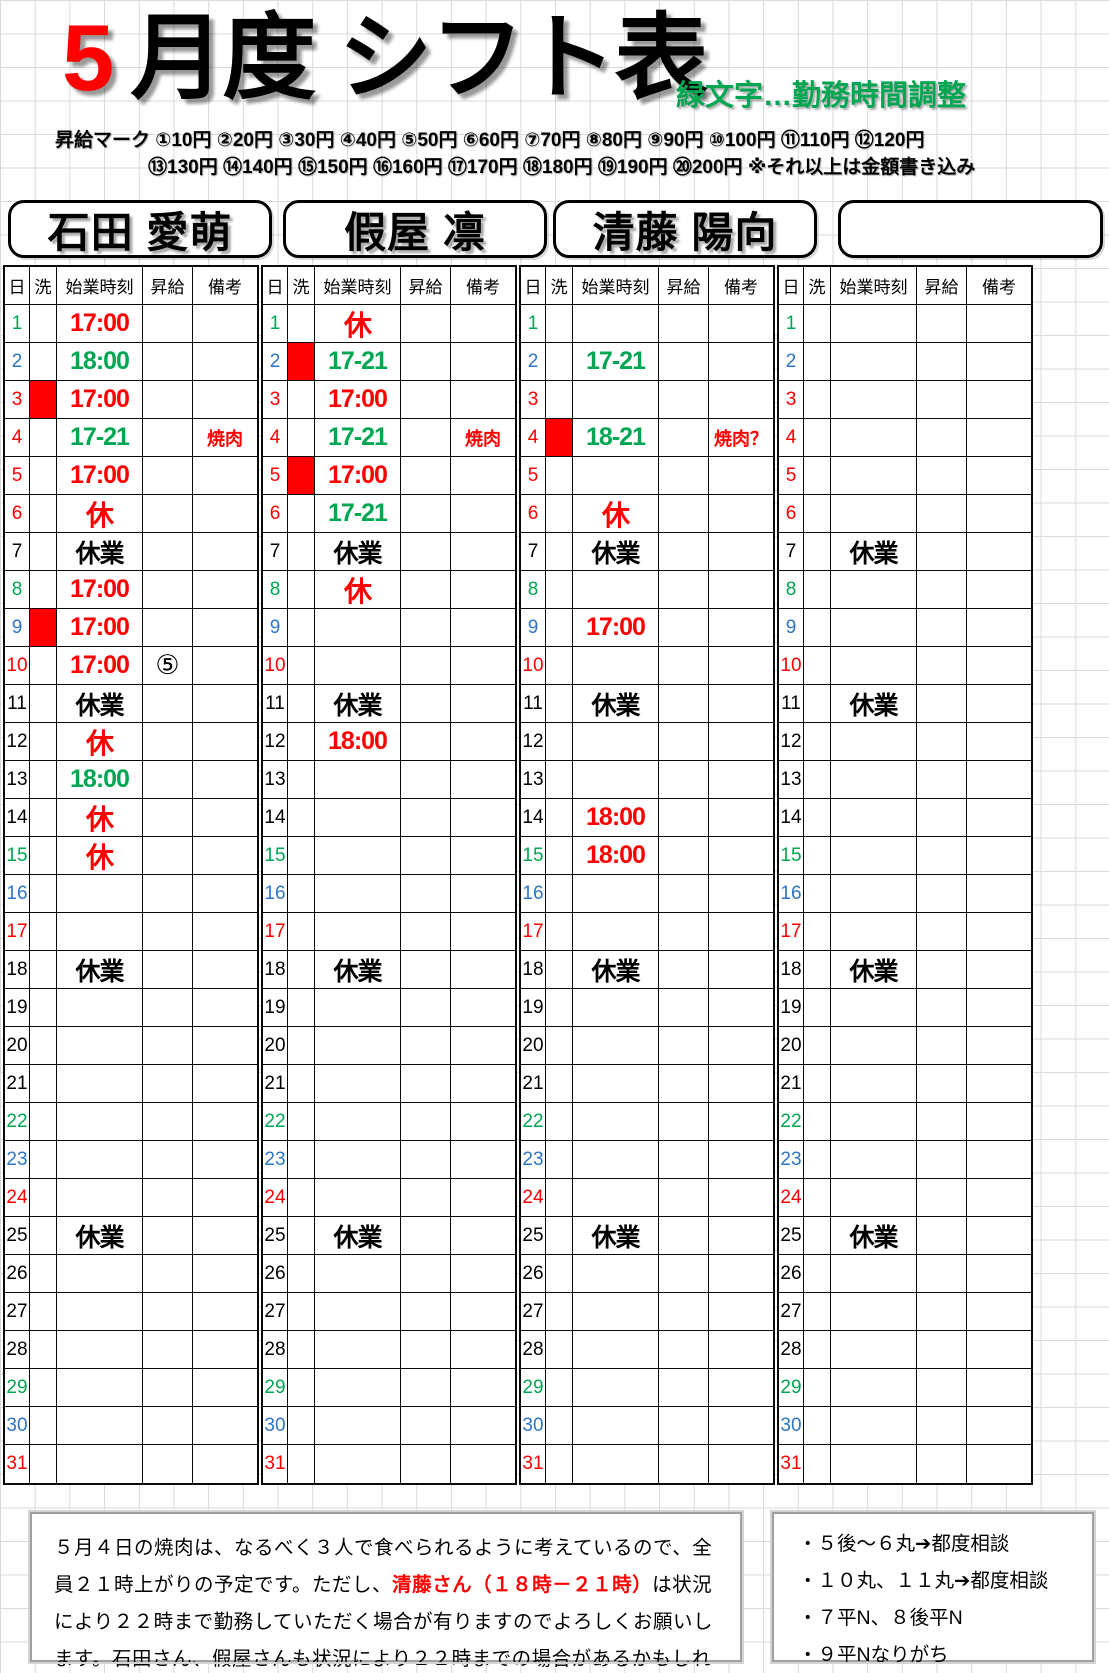 Image resolution: width=1109 pixels, height=1673 pixels. Describe the element at coordinates (741, 438) in the screenshot. I see `memo-cell: 焼肉？` at that location.